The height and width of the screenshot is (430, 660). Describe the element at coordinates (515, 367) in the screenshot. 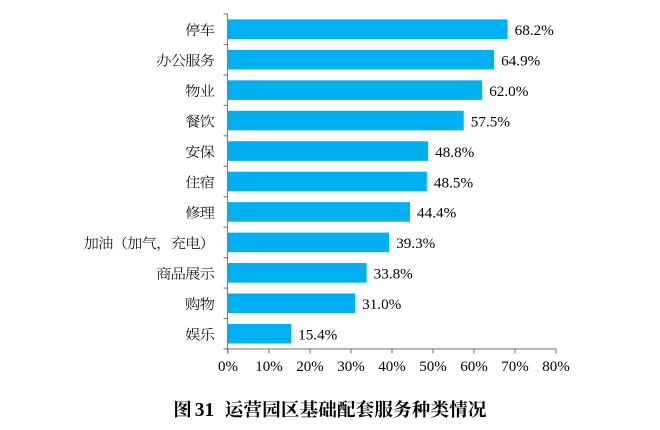

I see `svg-text: 70%` at that location.